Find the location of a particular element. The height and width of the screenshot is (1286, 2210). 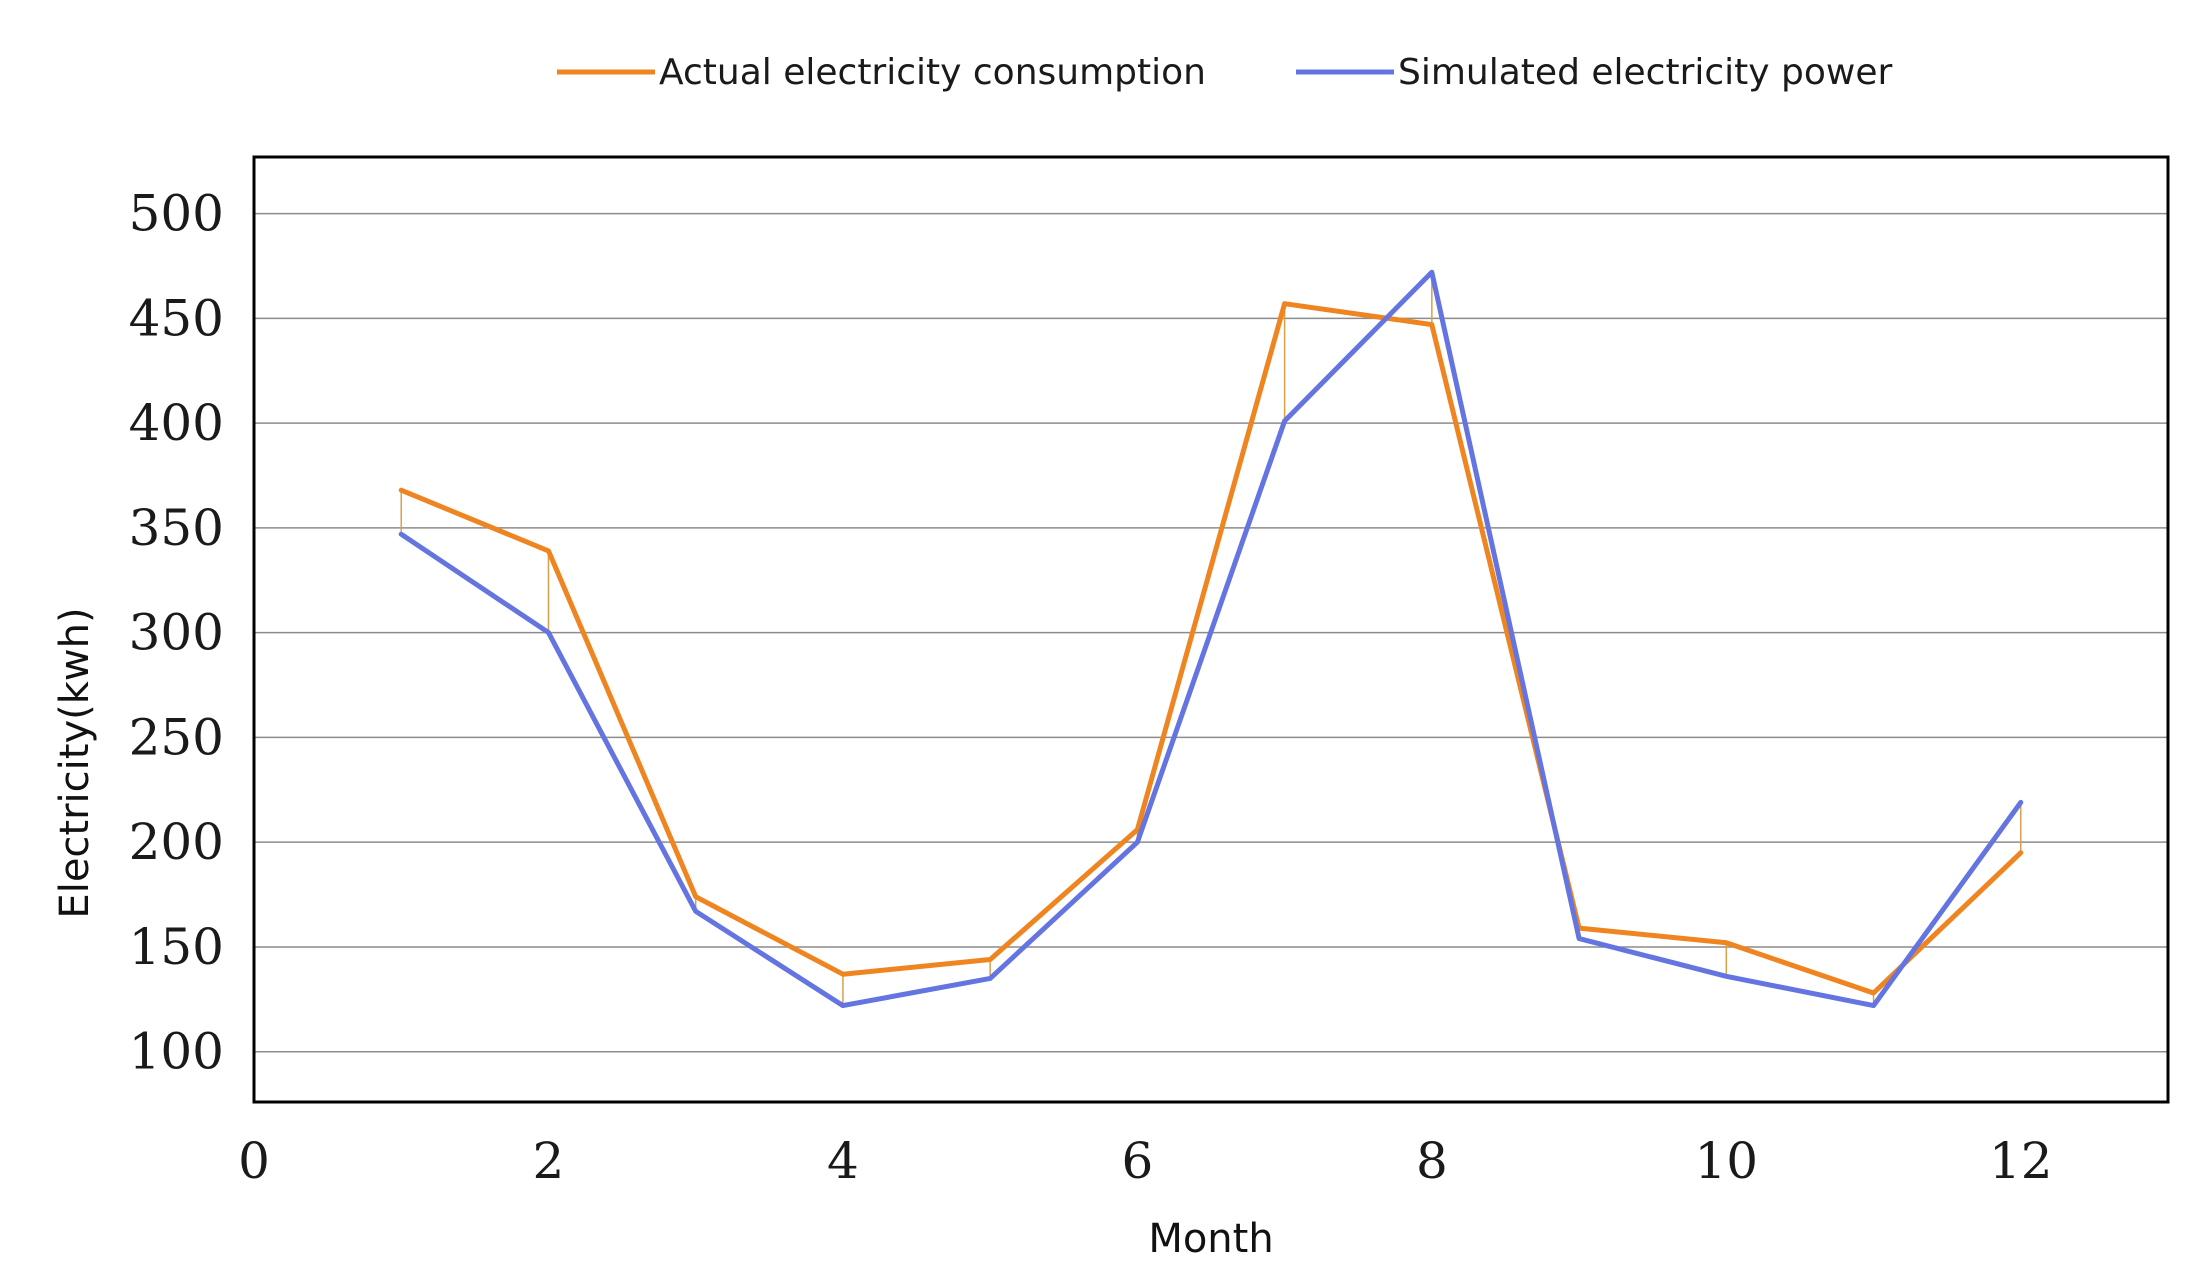

x-tick-label: 4 is located at coordinates (843, 1161).